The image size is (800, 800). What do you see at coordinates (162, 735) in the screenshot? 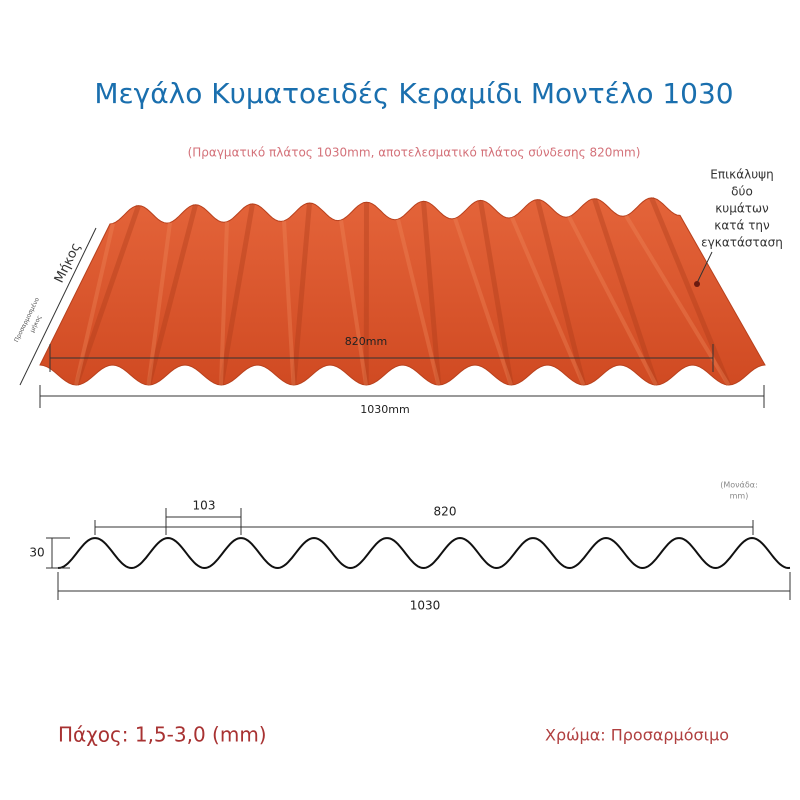
I see `thickness: Πάχος: 1,5-3,0 (mm)` at bounding box center [162, 735].